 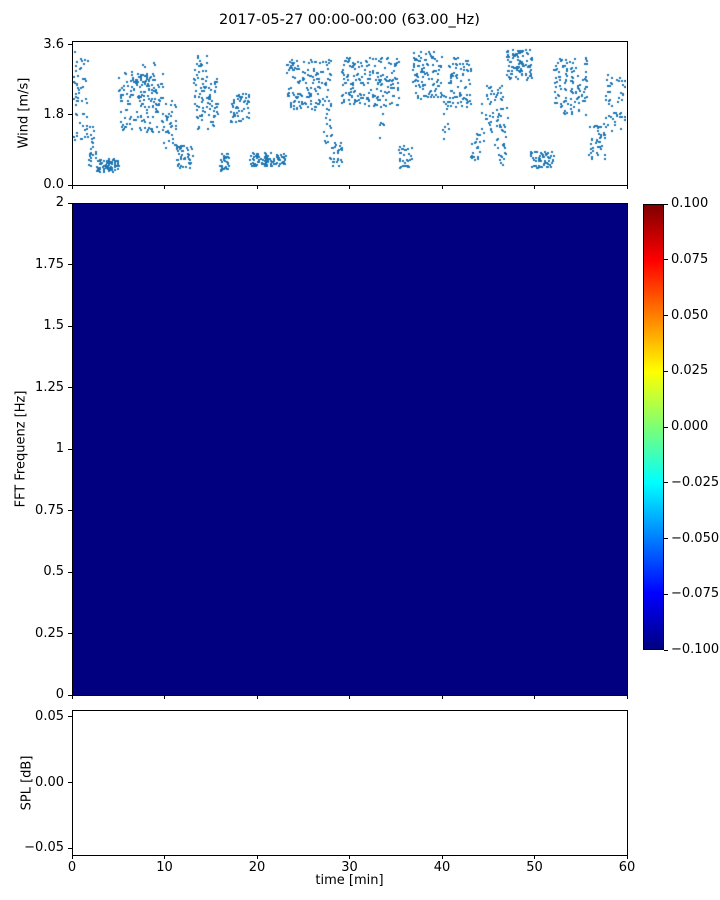 I want to click on wind-plot-area, so click(x=350, y=113).